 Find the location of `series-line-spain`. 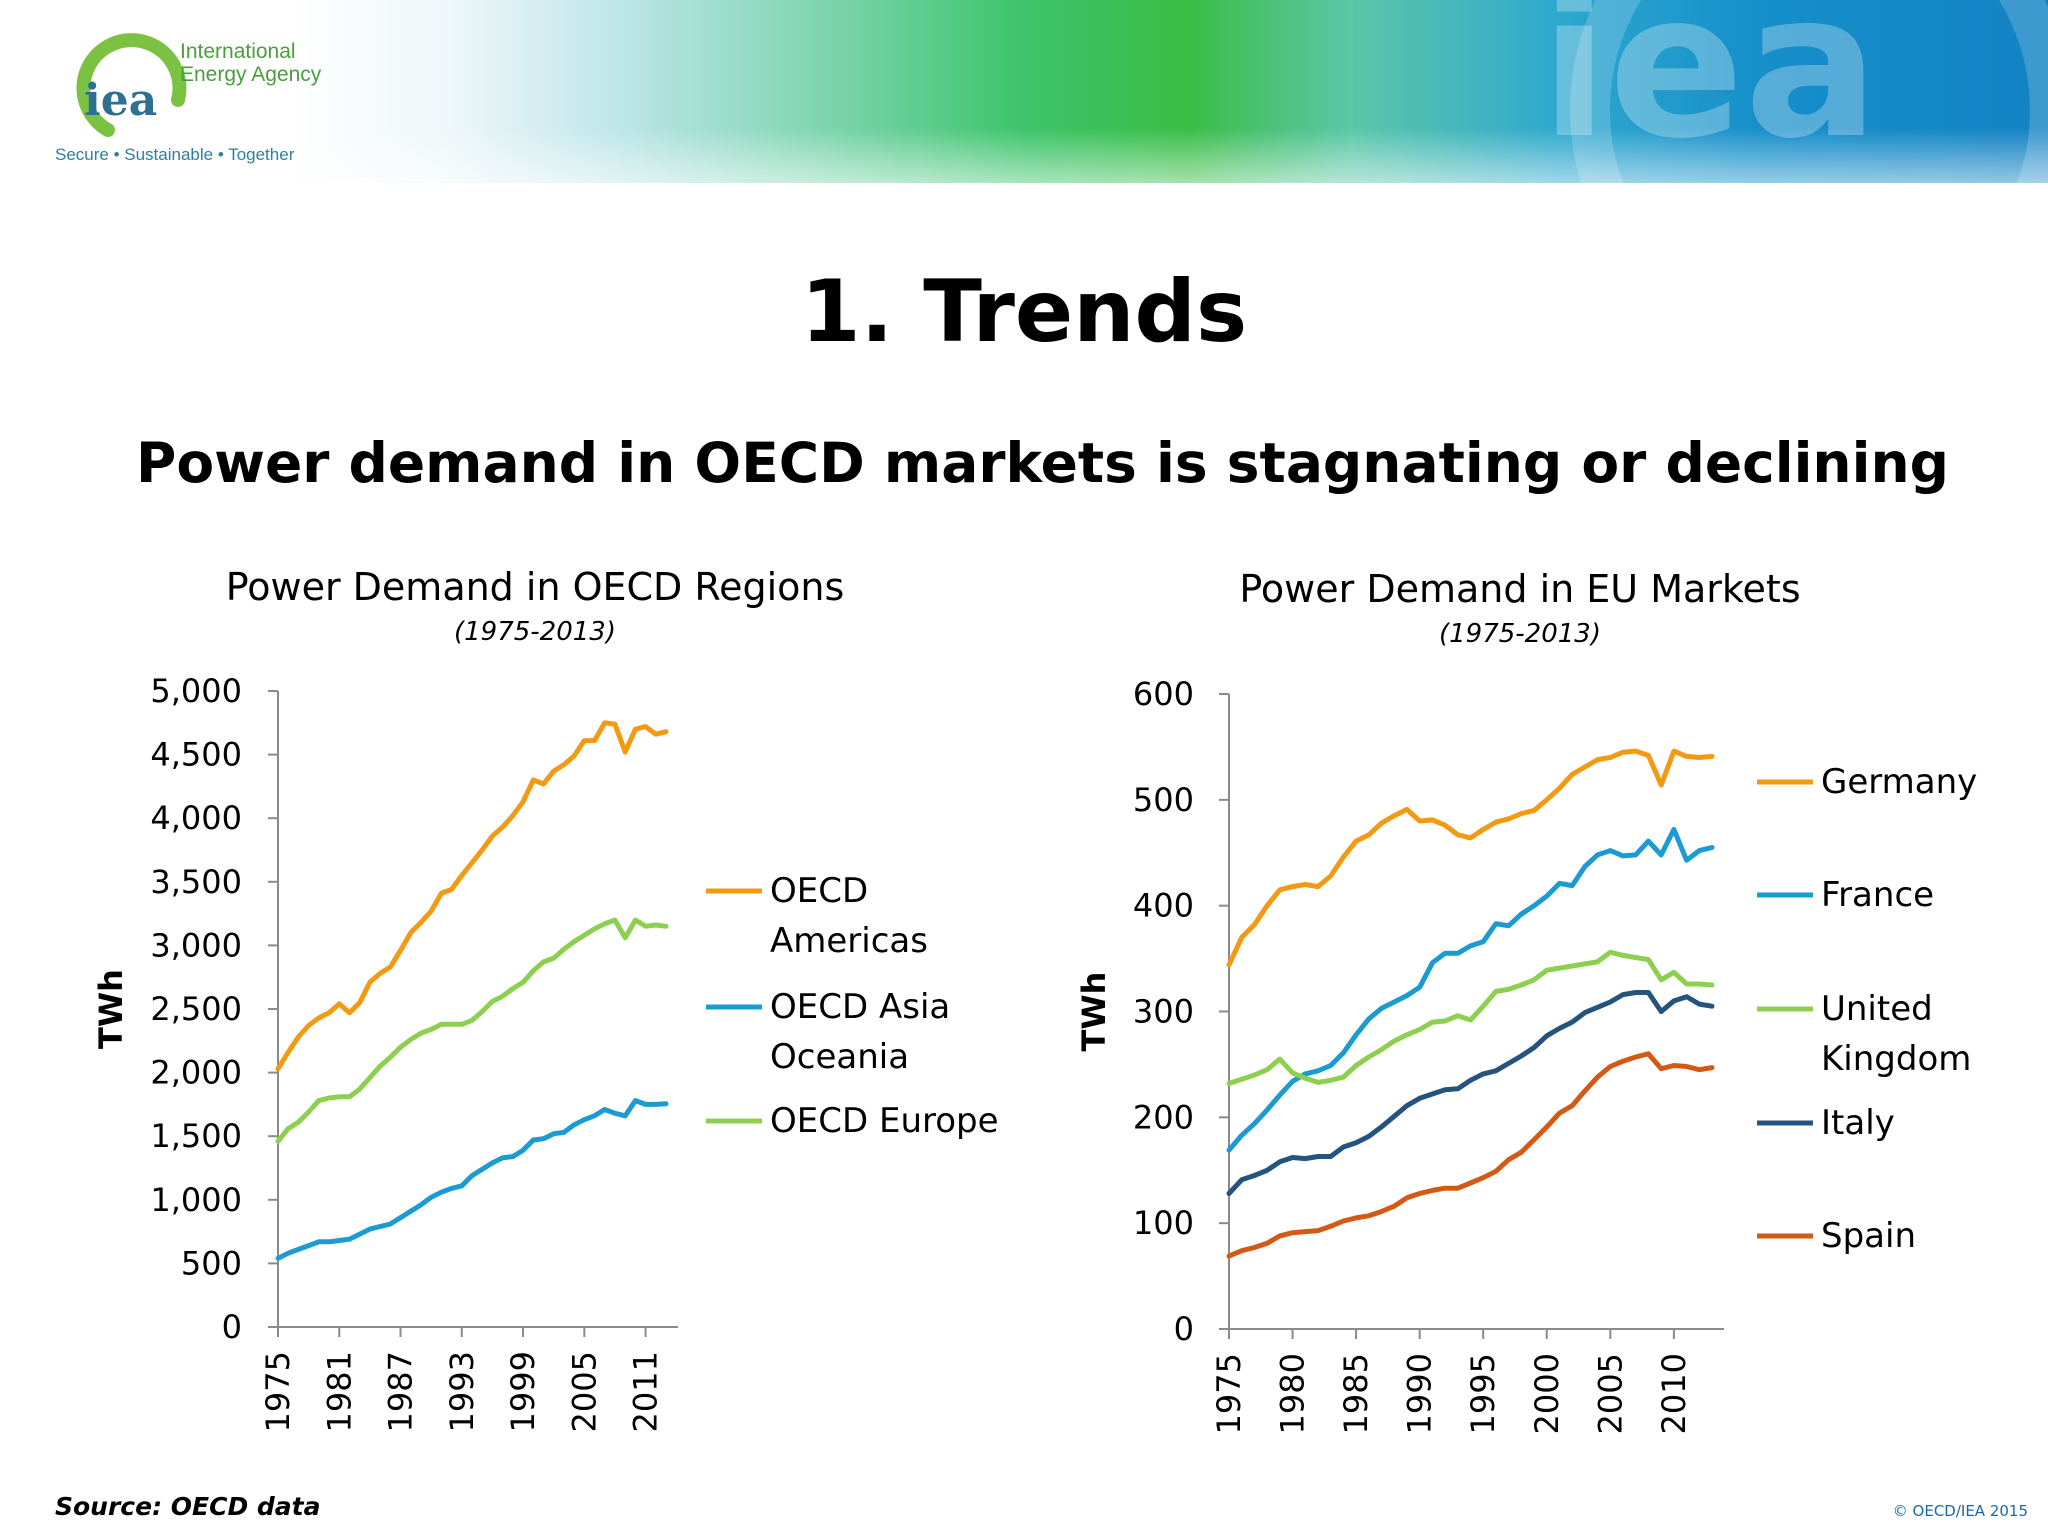

series-line-spain is located at coordinates (1470, 1155).